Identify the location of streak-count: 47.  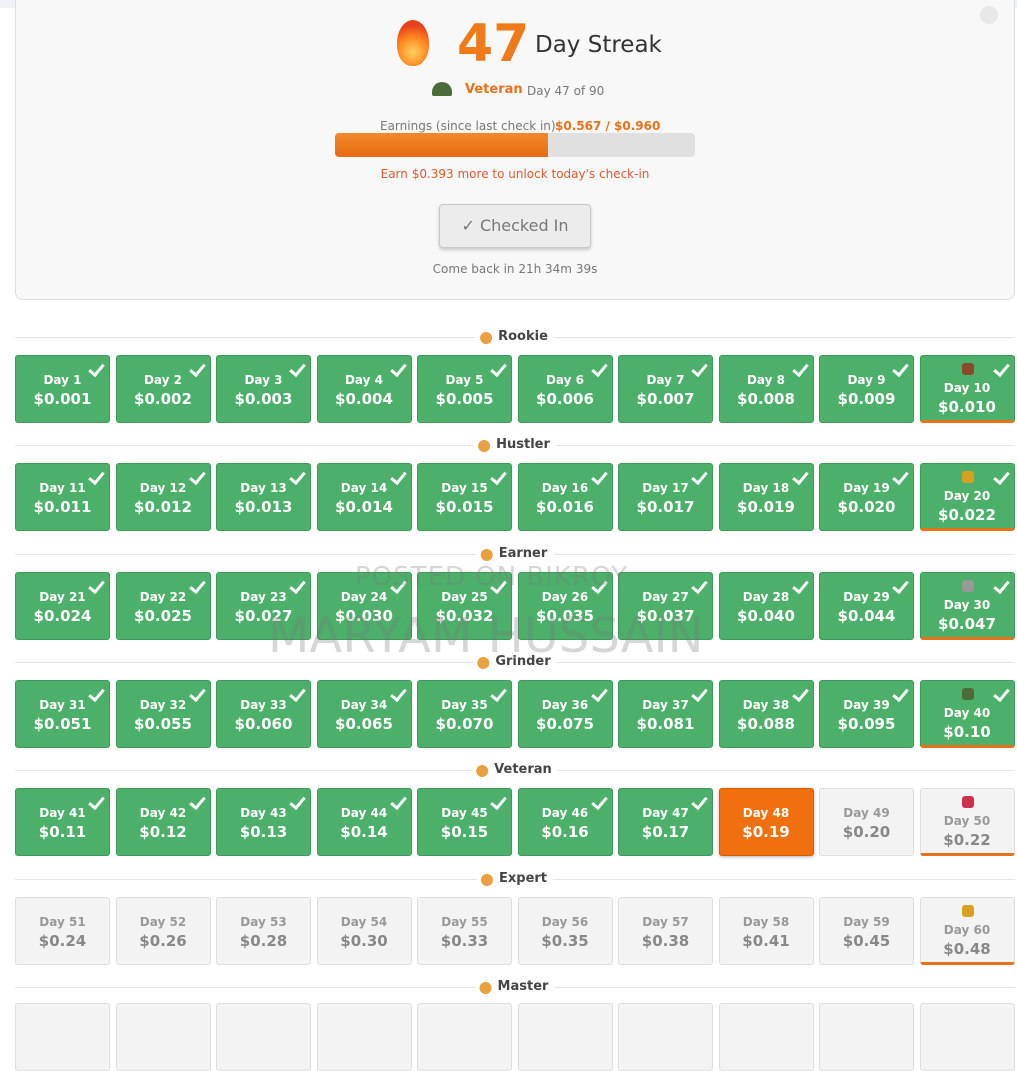
(493, 44).